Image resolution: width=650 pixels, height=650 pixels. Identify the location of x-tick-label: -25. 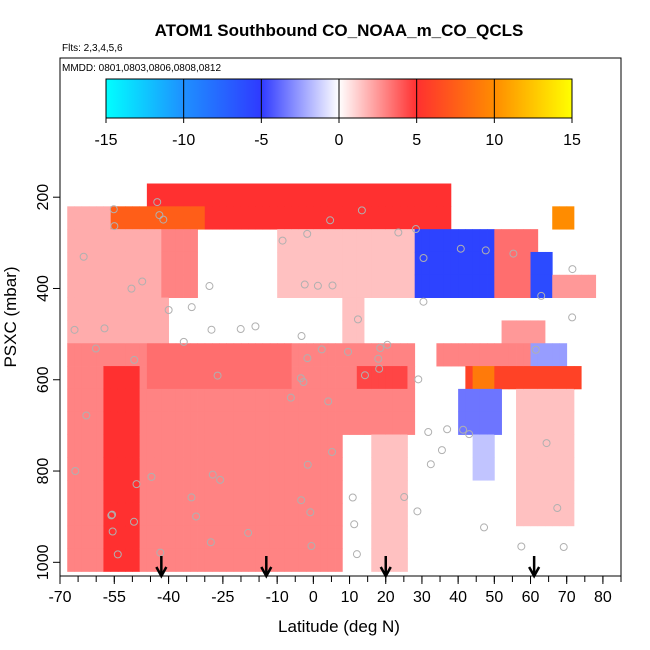
(222, 597).